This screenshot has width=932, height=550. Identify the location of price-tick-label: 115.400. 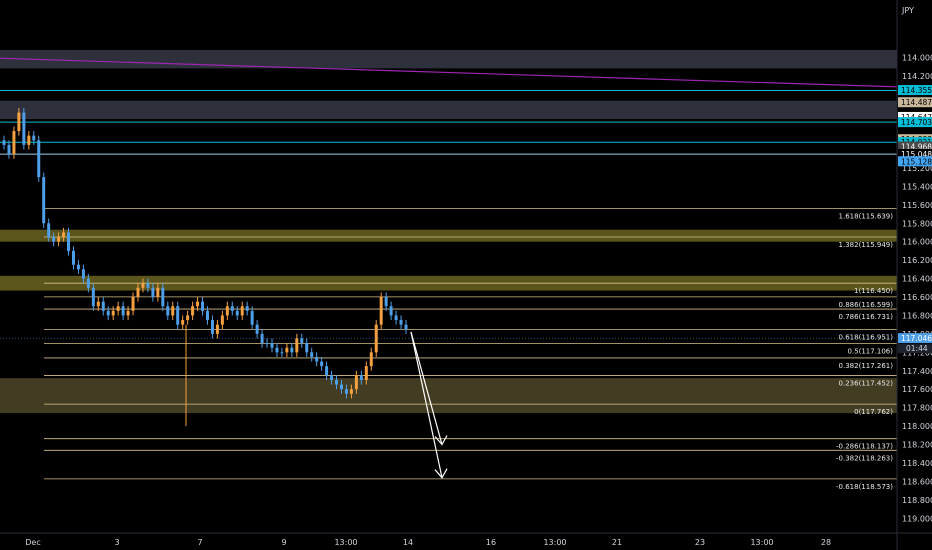
(917, 186).